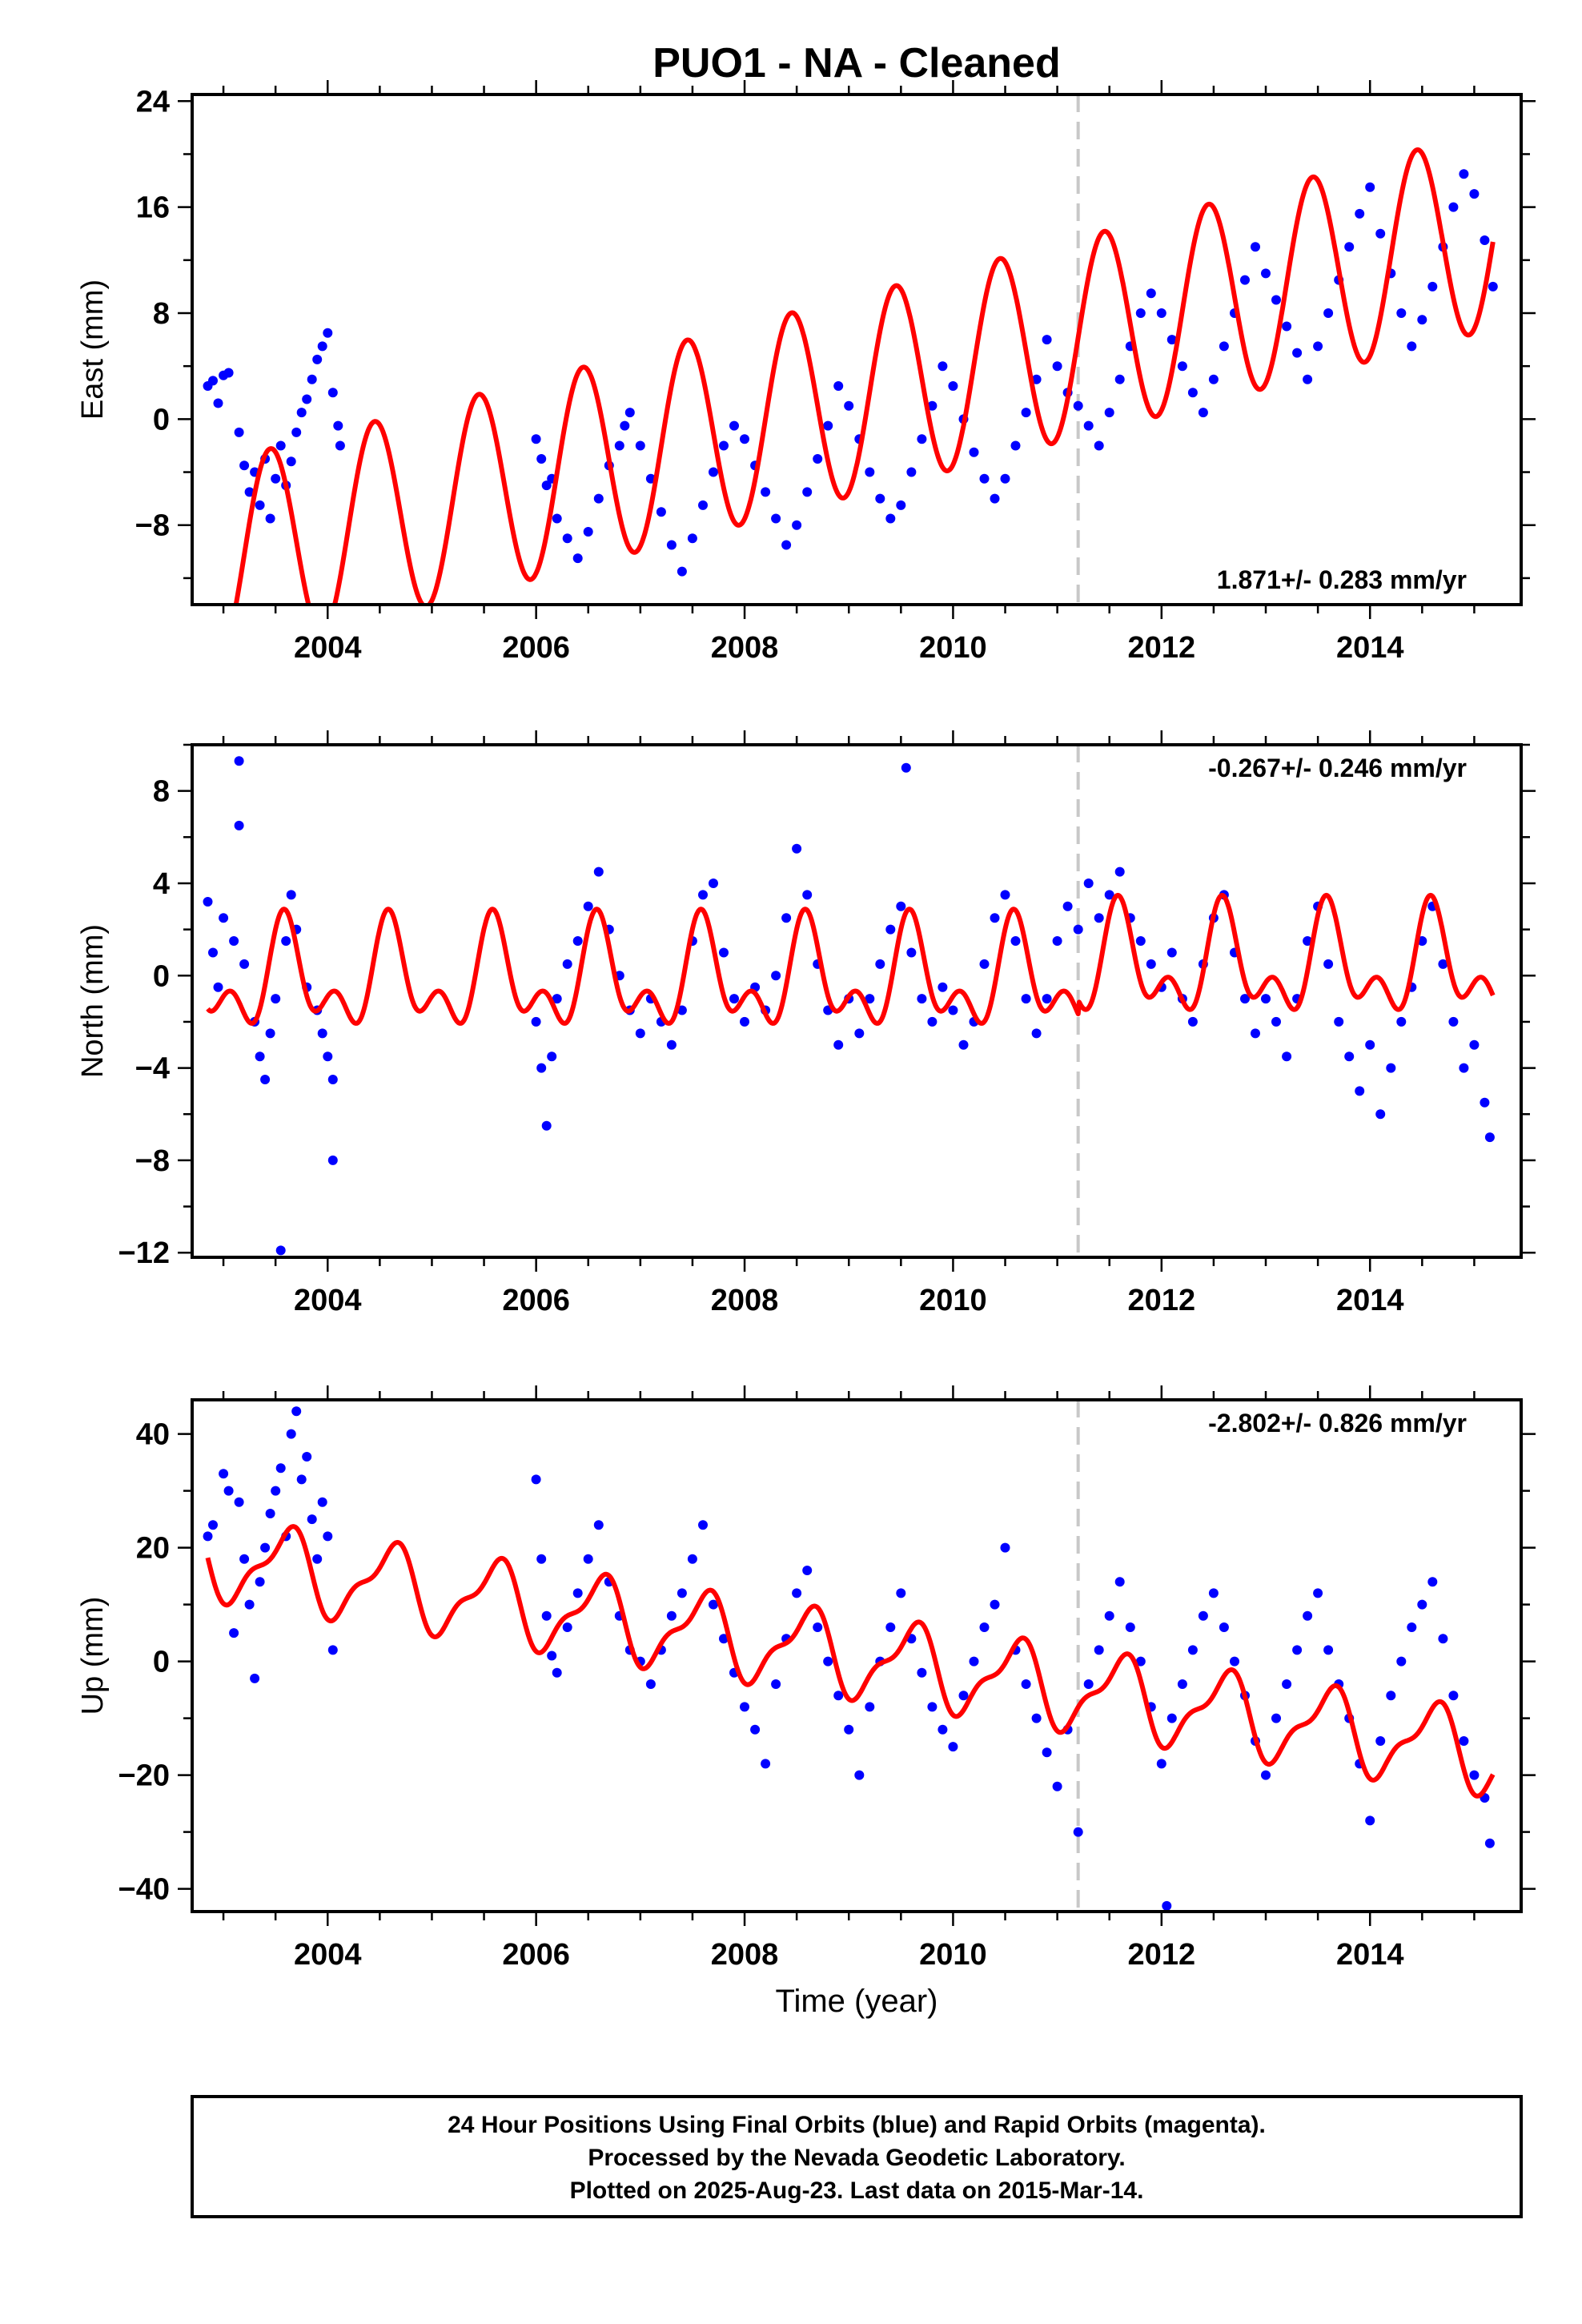 Image resolution: width=1582 pixels, height=2324 pixels. I want to click on north-y-tick-label: 0, so click(161, 976).